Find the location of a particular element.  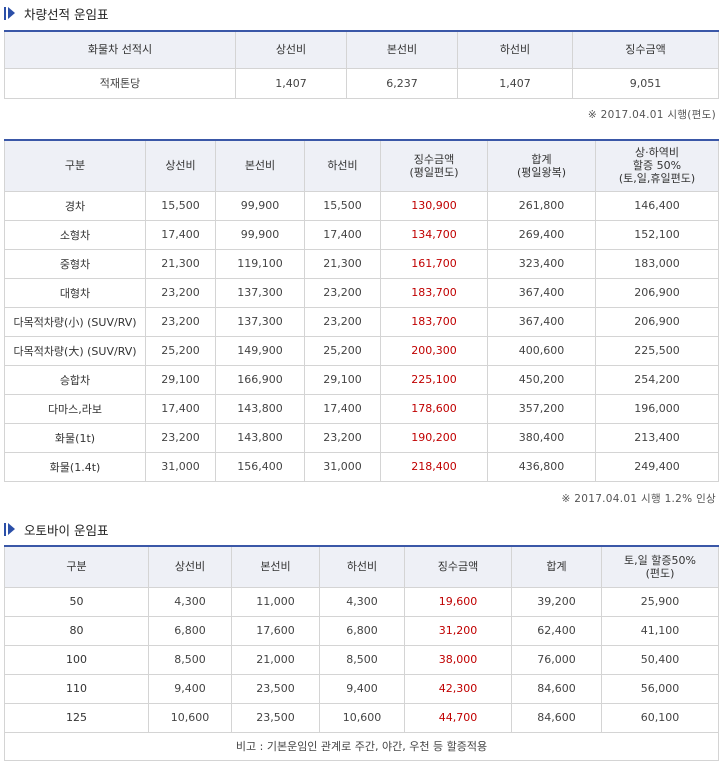

collected-amount-cell: 178,600 is located at coordinates (434, 408).